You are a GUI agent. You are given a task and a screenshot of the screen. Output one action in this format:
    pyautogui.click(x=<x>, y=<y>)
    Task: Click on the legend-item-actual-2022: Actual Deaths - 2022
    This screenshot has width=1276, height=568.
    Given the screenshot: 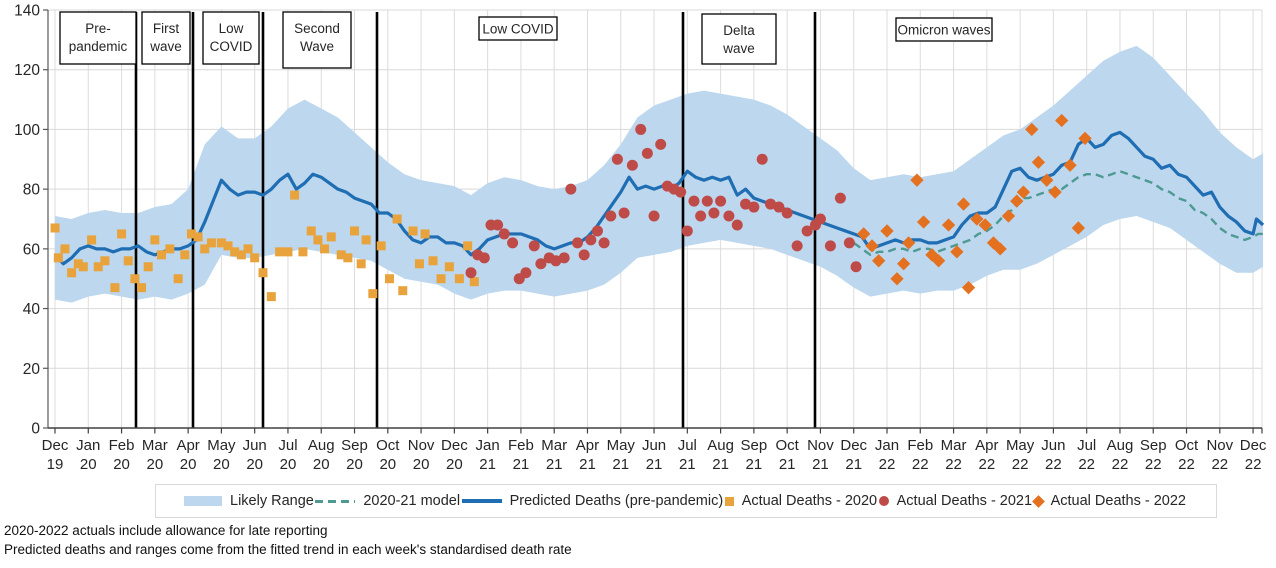 What is the action you would take?
    pyautogui.click(x=1108, y=501)
    